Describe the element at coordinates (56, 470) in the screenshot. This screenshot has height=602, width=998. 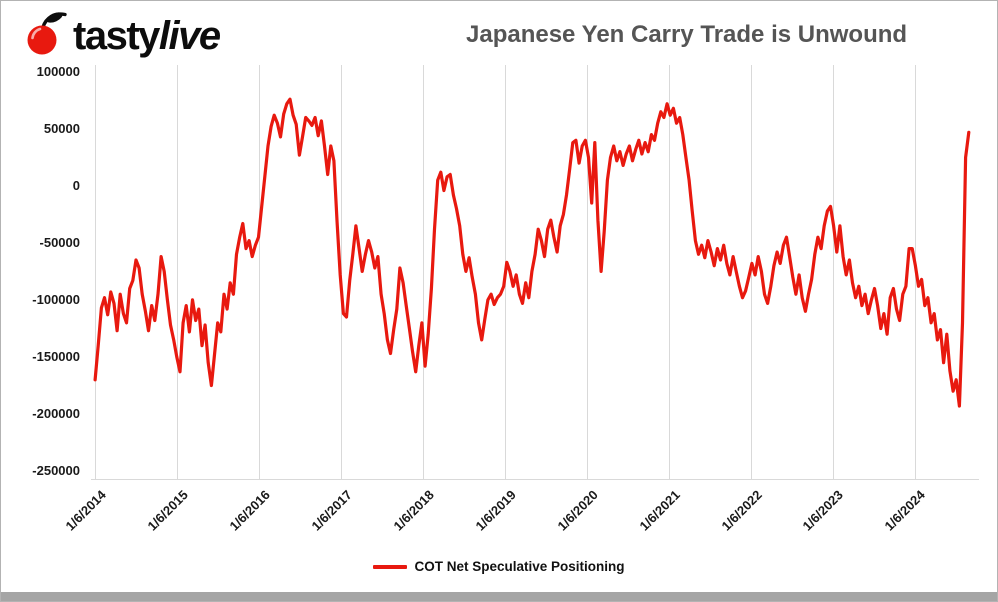
I see `y-axis-label: -250000` at that location.